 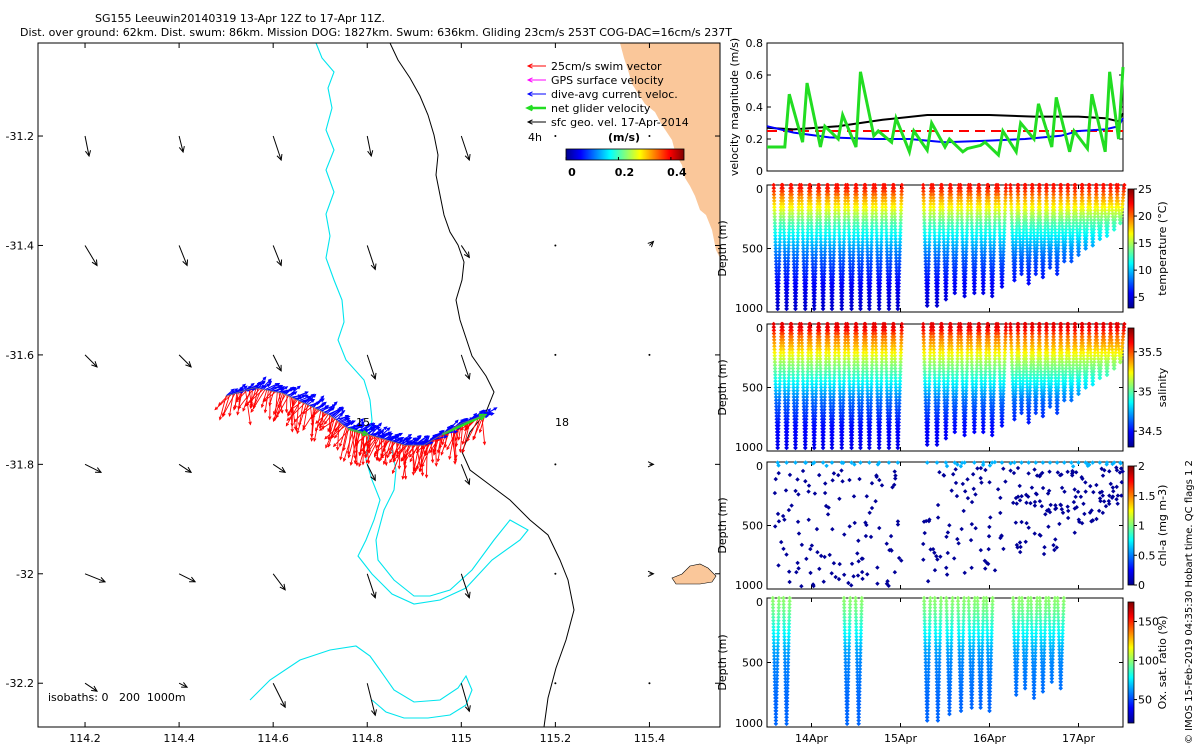 What do you see at coordinates (535, 137) in the screenshot?
I see `legend-interval: 4h` at bounding box center [535, 137].